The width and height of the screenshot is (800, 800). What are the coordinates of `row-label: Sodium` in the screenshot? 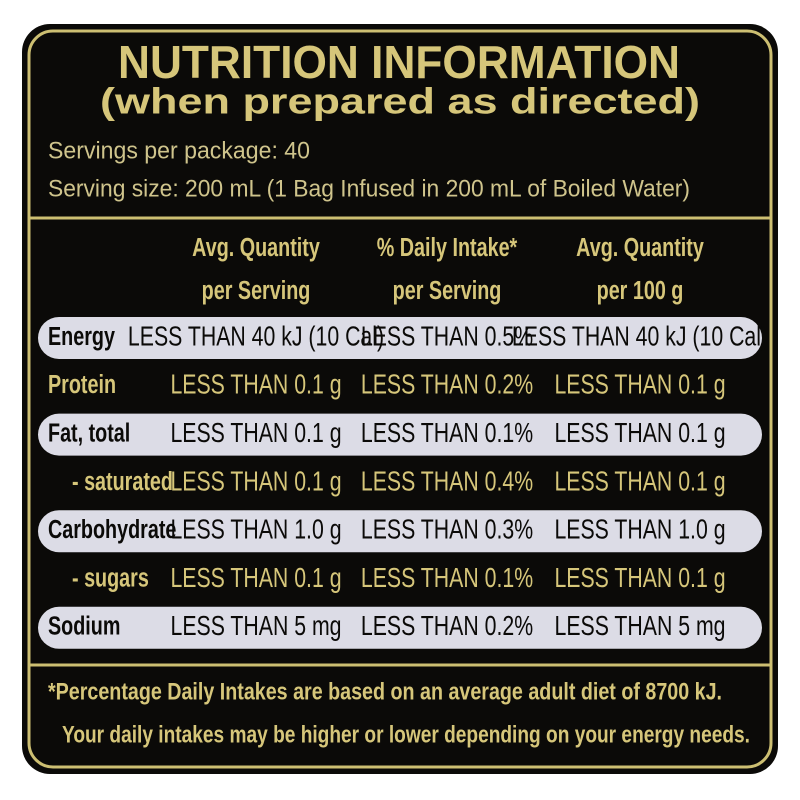 It's located at (84, 625).